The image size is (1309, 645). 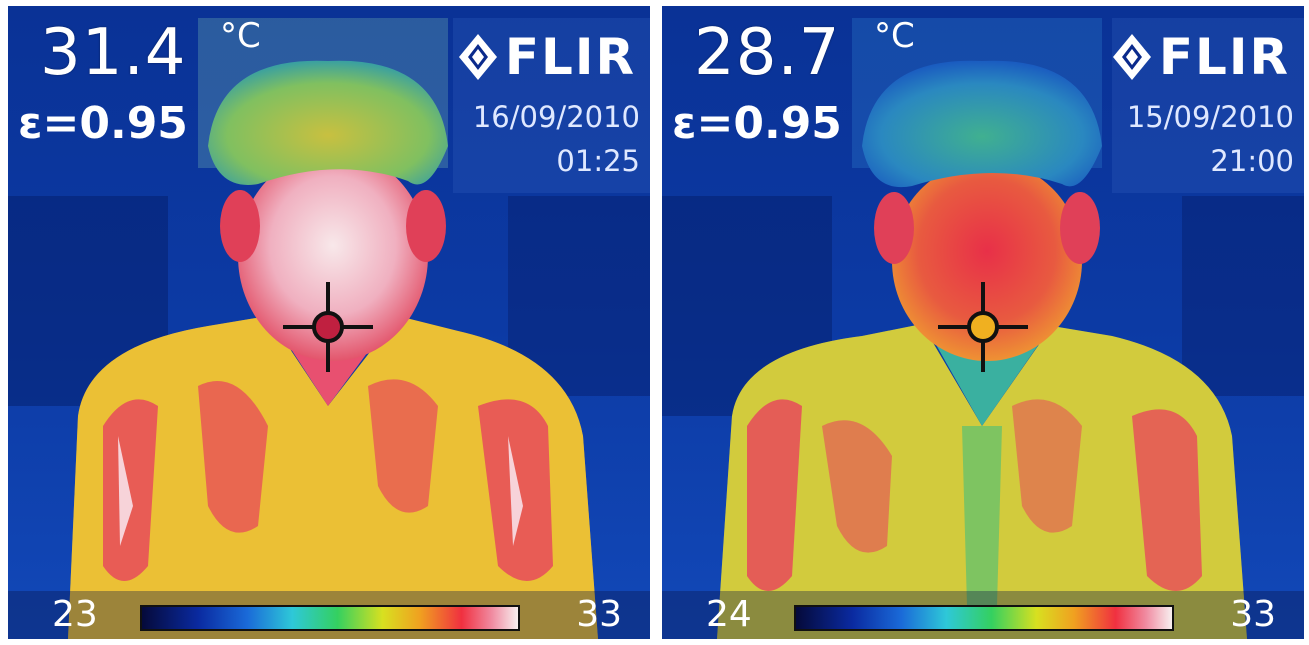 I want to click on capture-date: 16/09/2010, so click(x=556, y=117).